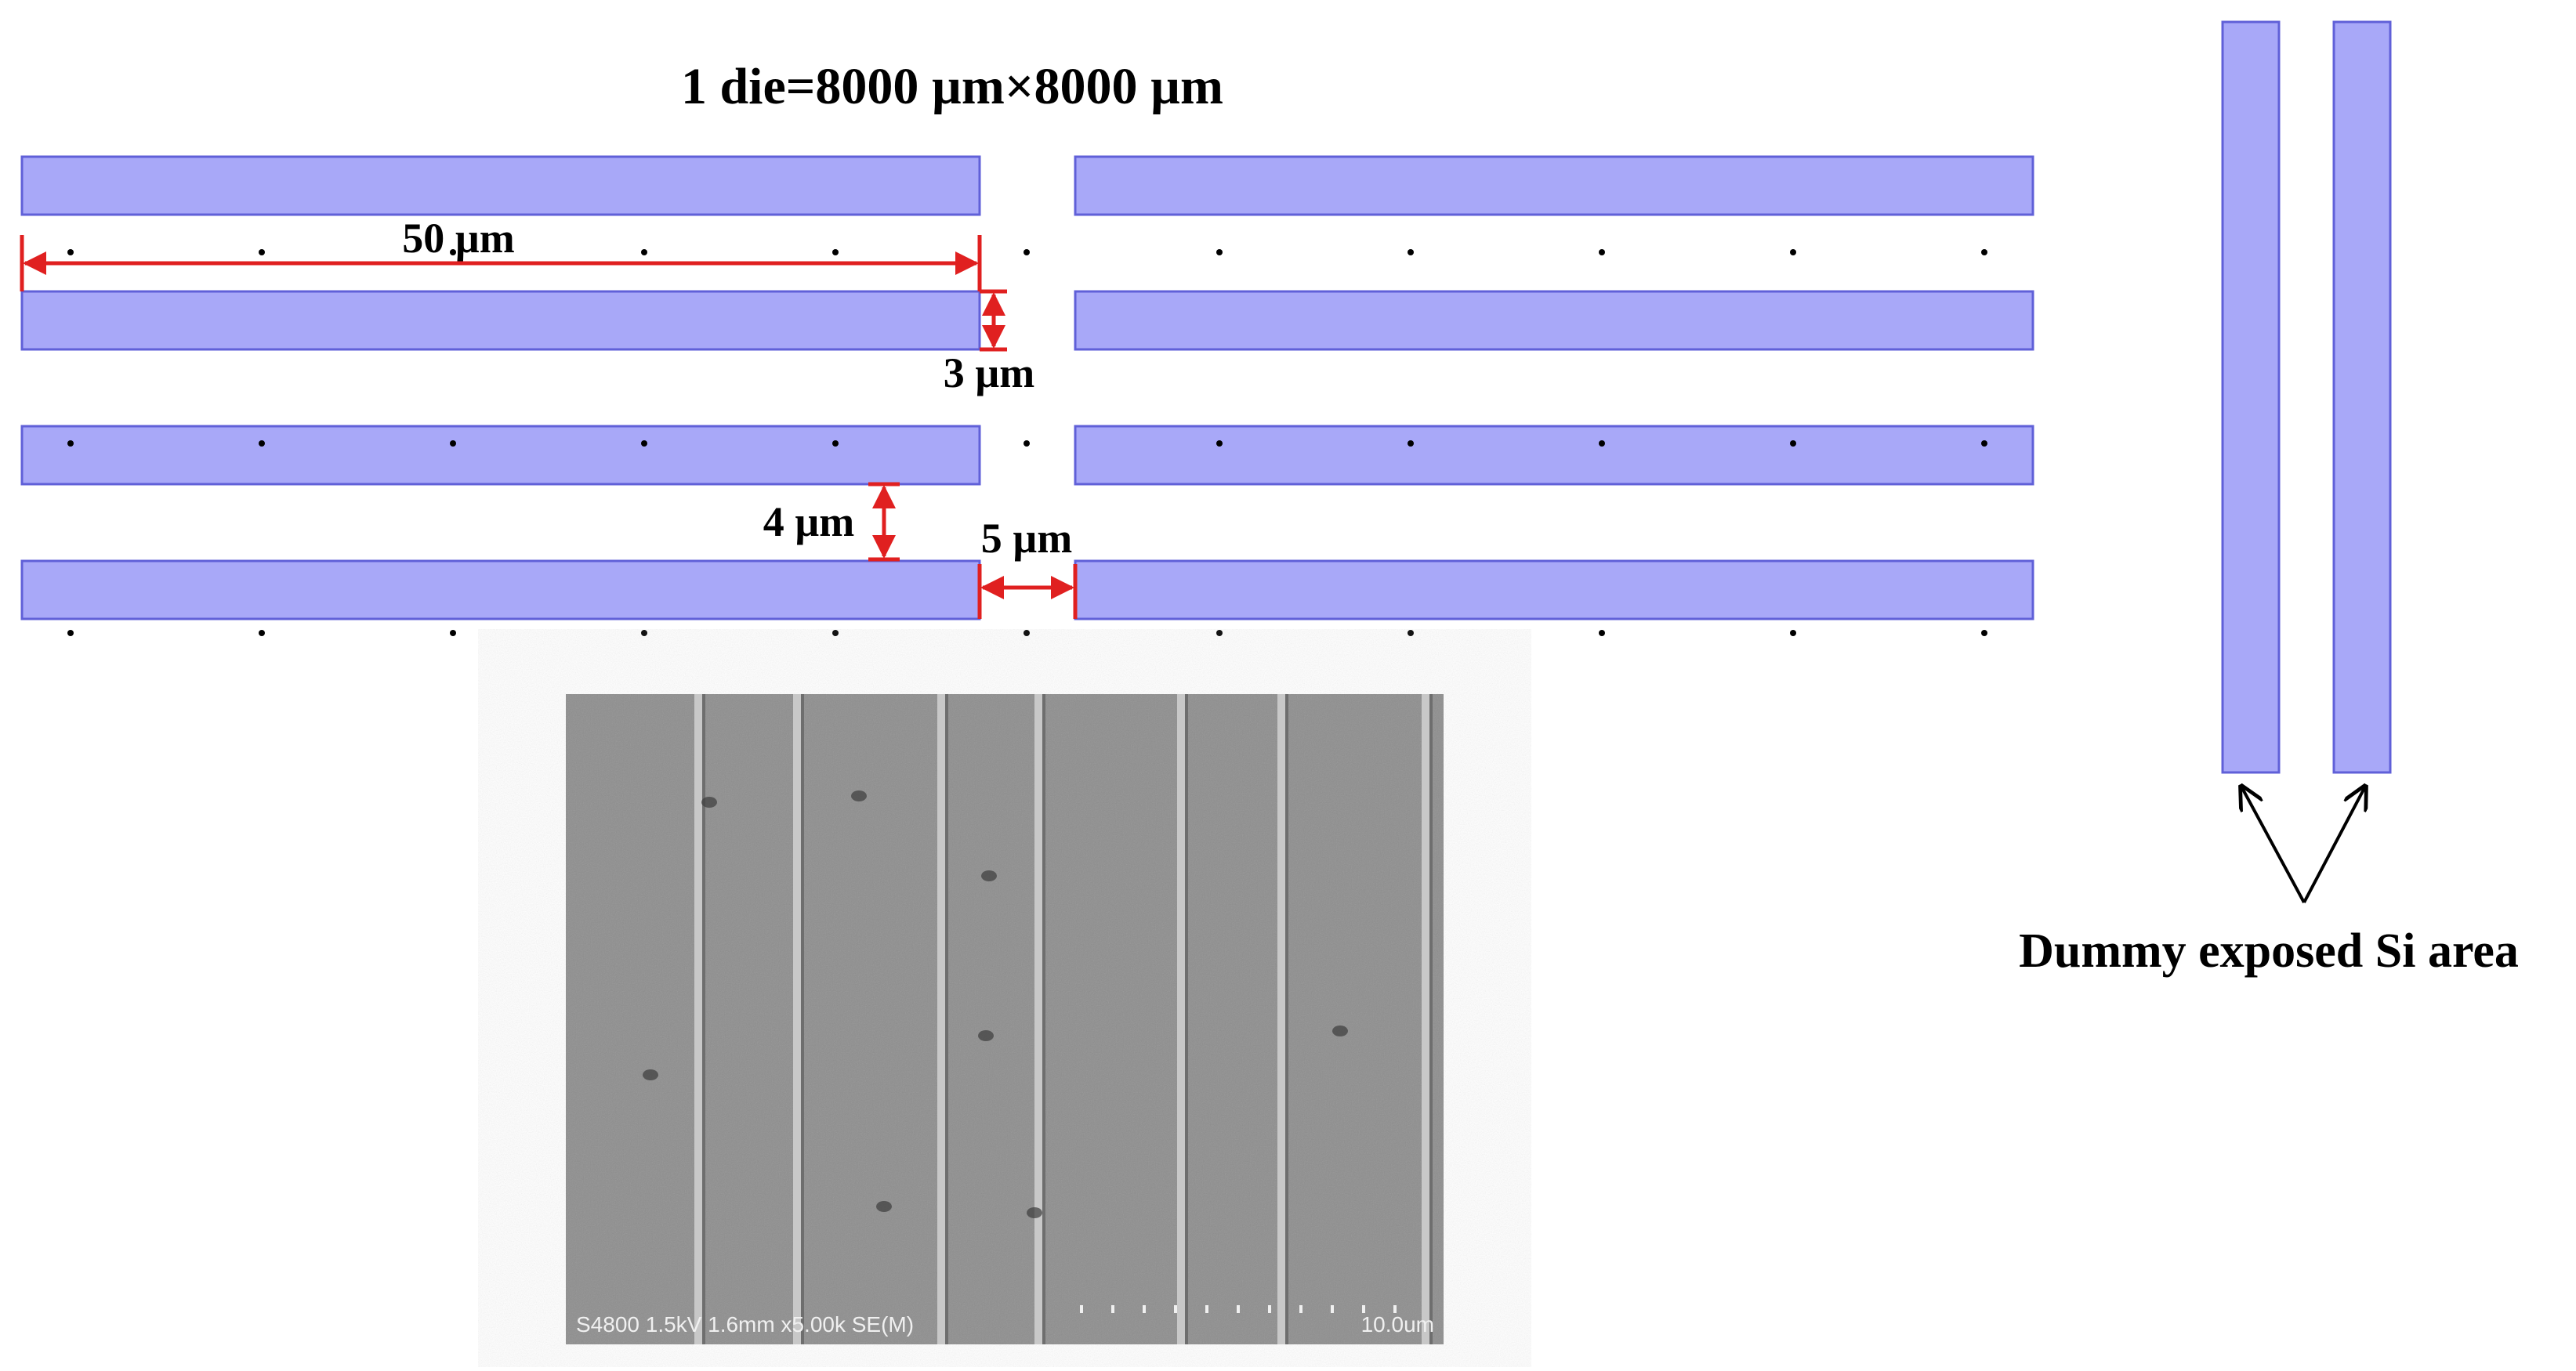 This screenshot has height=1371, width=2576. I want to click on length-dimension: 50 µm, so click(501, 253).